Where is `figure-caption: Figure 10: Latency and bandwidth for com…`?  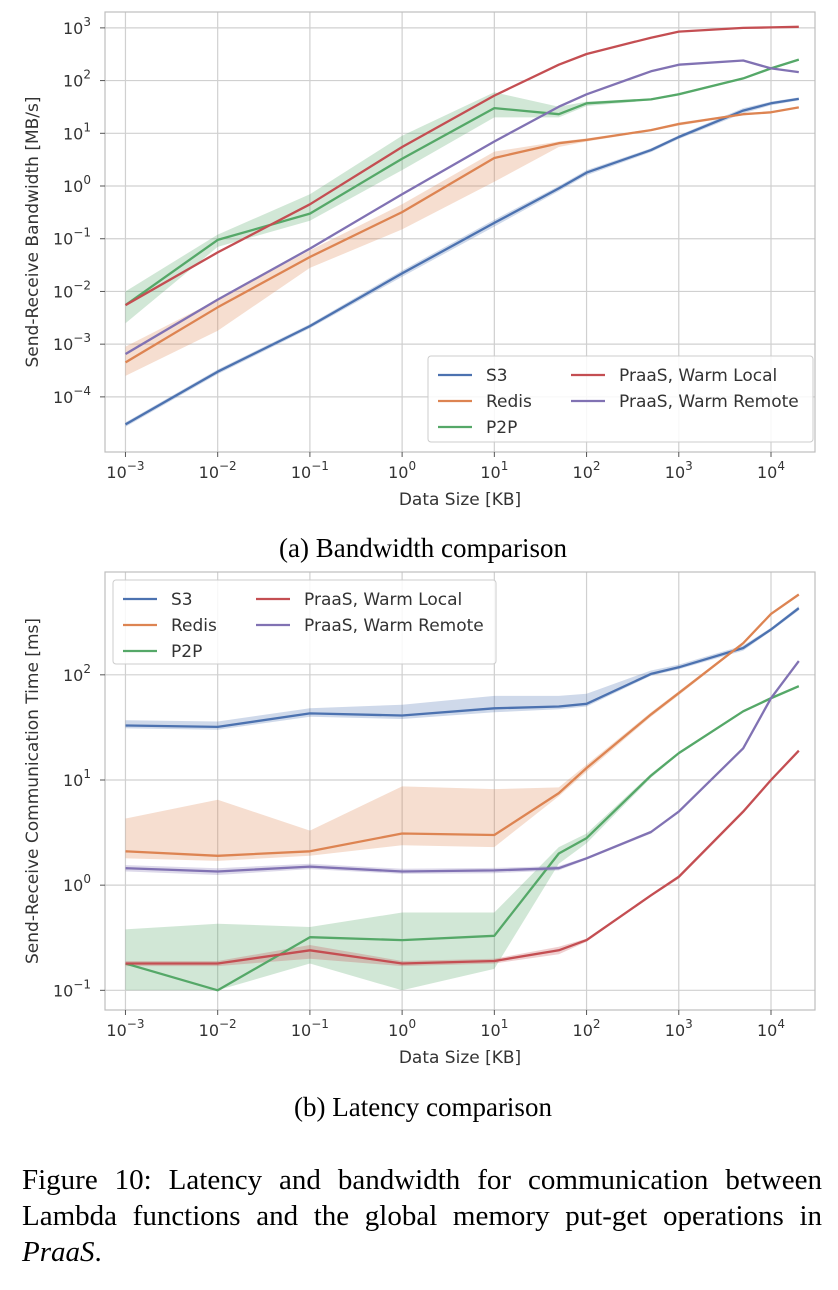
figure-caption: Figure 10: Latency and bandwidth for com… is located at coordinates (422, 1216).